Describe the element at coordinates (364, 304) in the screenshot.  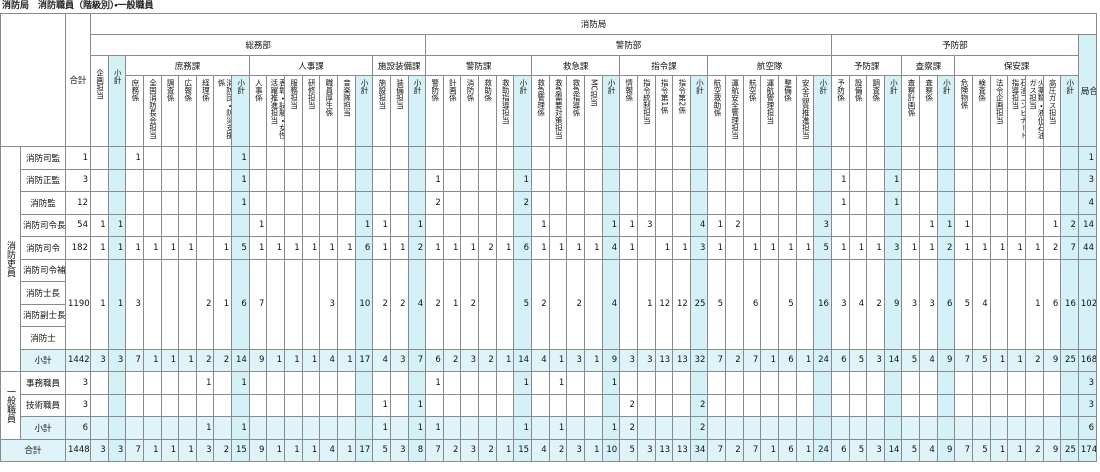
I see `value-cell: 10` at that location.